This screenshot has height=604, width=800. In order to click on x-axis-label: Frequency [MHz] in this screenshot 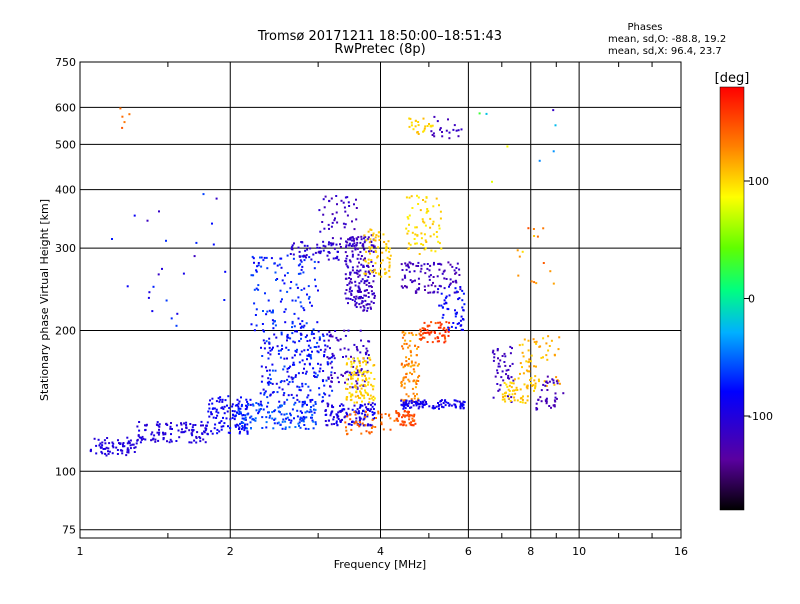, I will do `click(380, 564)`.